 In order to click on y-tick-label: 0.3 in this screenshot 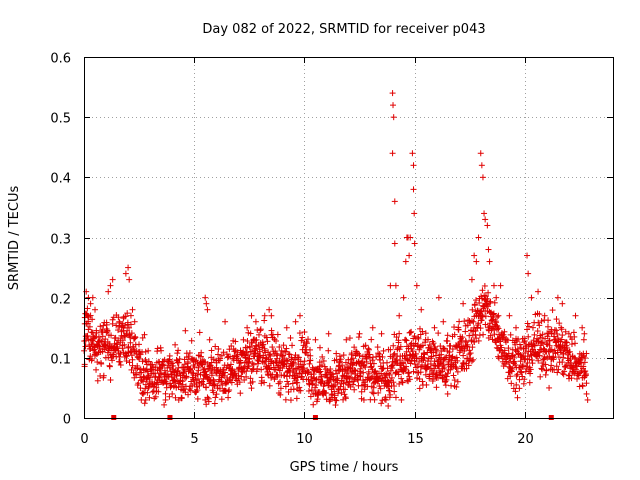, I will do `click(60, 240)`.